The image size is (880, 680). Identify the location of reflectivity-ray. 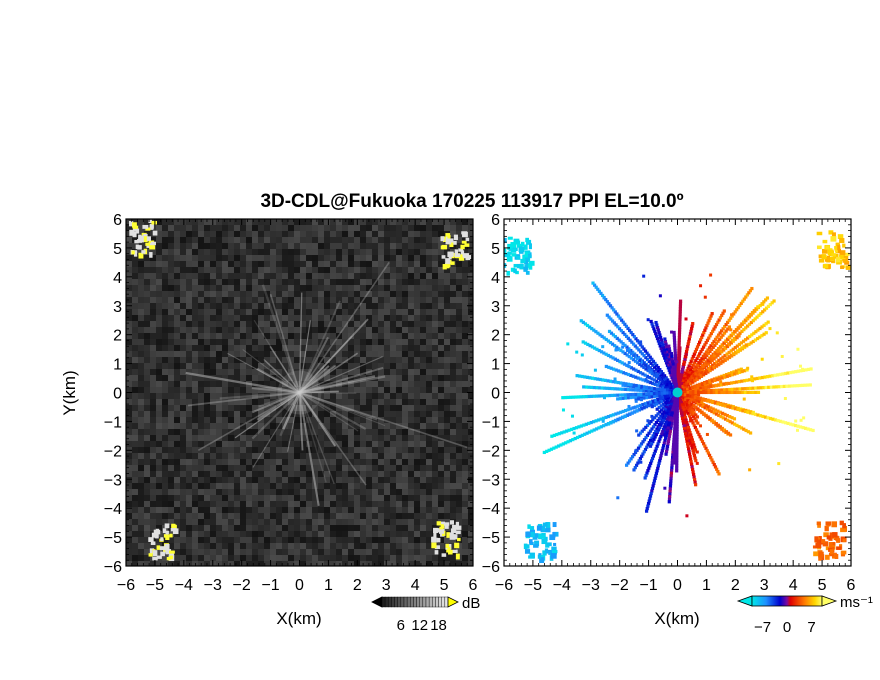
(267, 415).